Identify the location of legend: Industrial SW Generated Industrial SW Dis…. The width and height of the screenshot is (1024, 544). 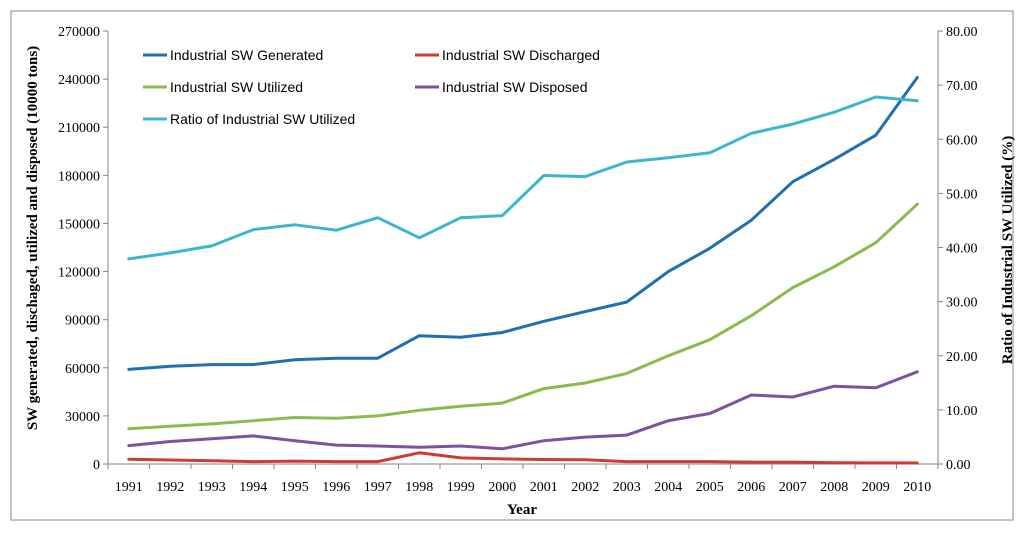
(371, 87).